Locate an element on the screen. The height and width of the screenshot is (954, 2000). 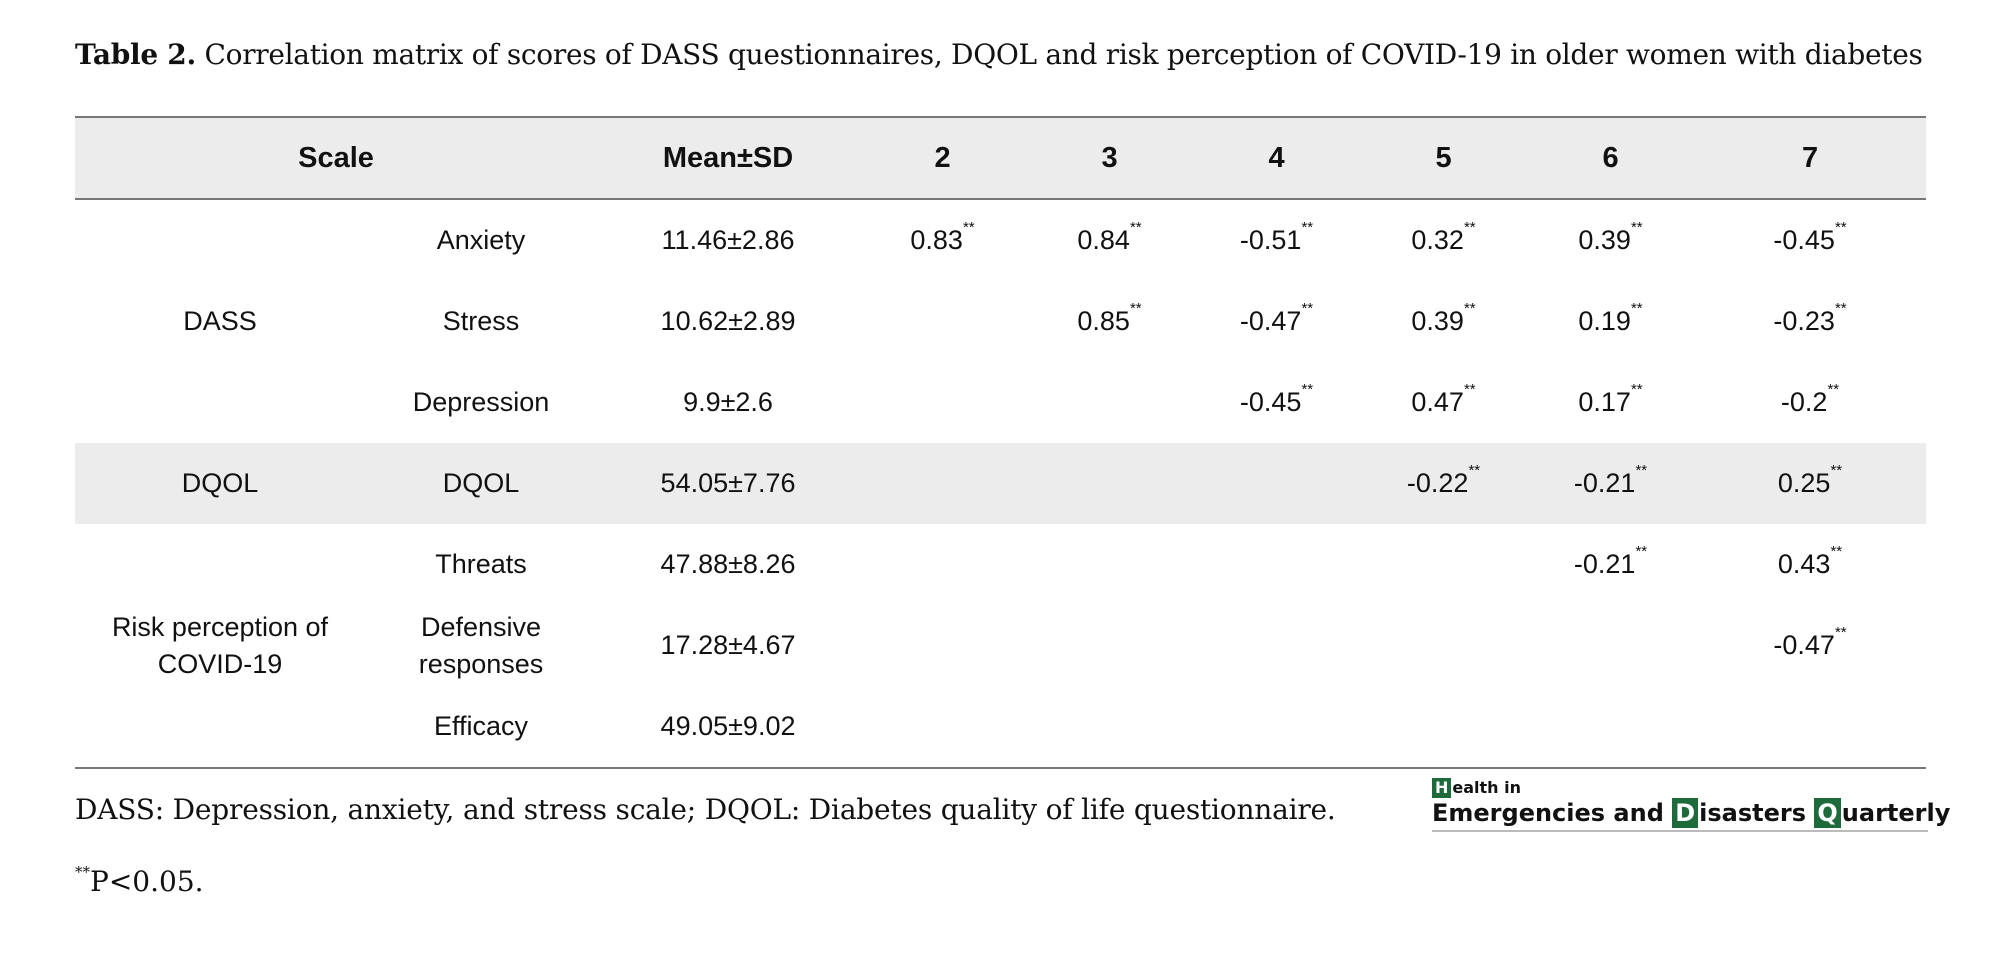
logo-line-1-text: ealth in is located at coordinates (1487, 787).